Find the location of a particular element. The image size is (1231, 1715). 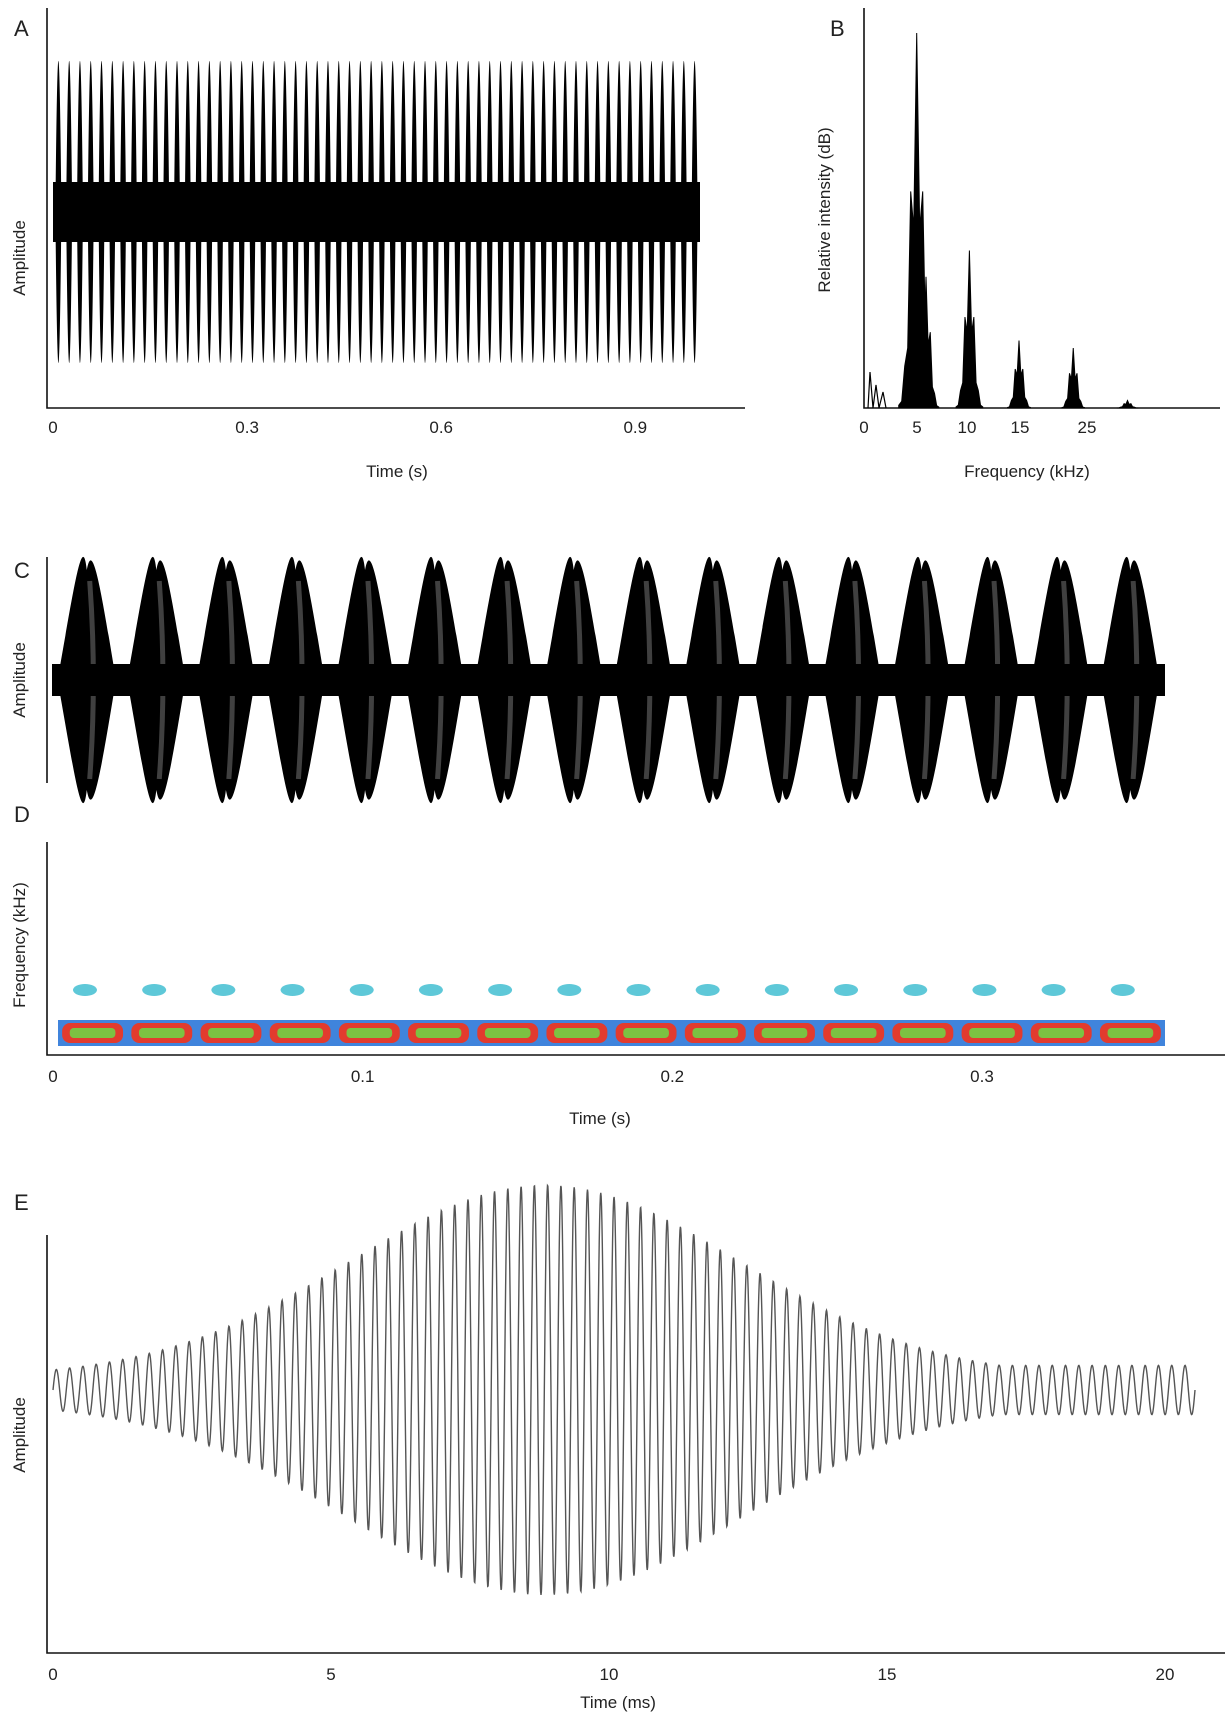

panel-b-xlabel: Frequency (kHz) is located at coordinates (1027, 471).